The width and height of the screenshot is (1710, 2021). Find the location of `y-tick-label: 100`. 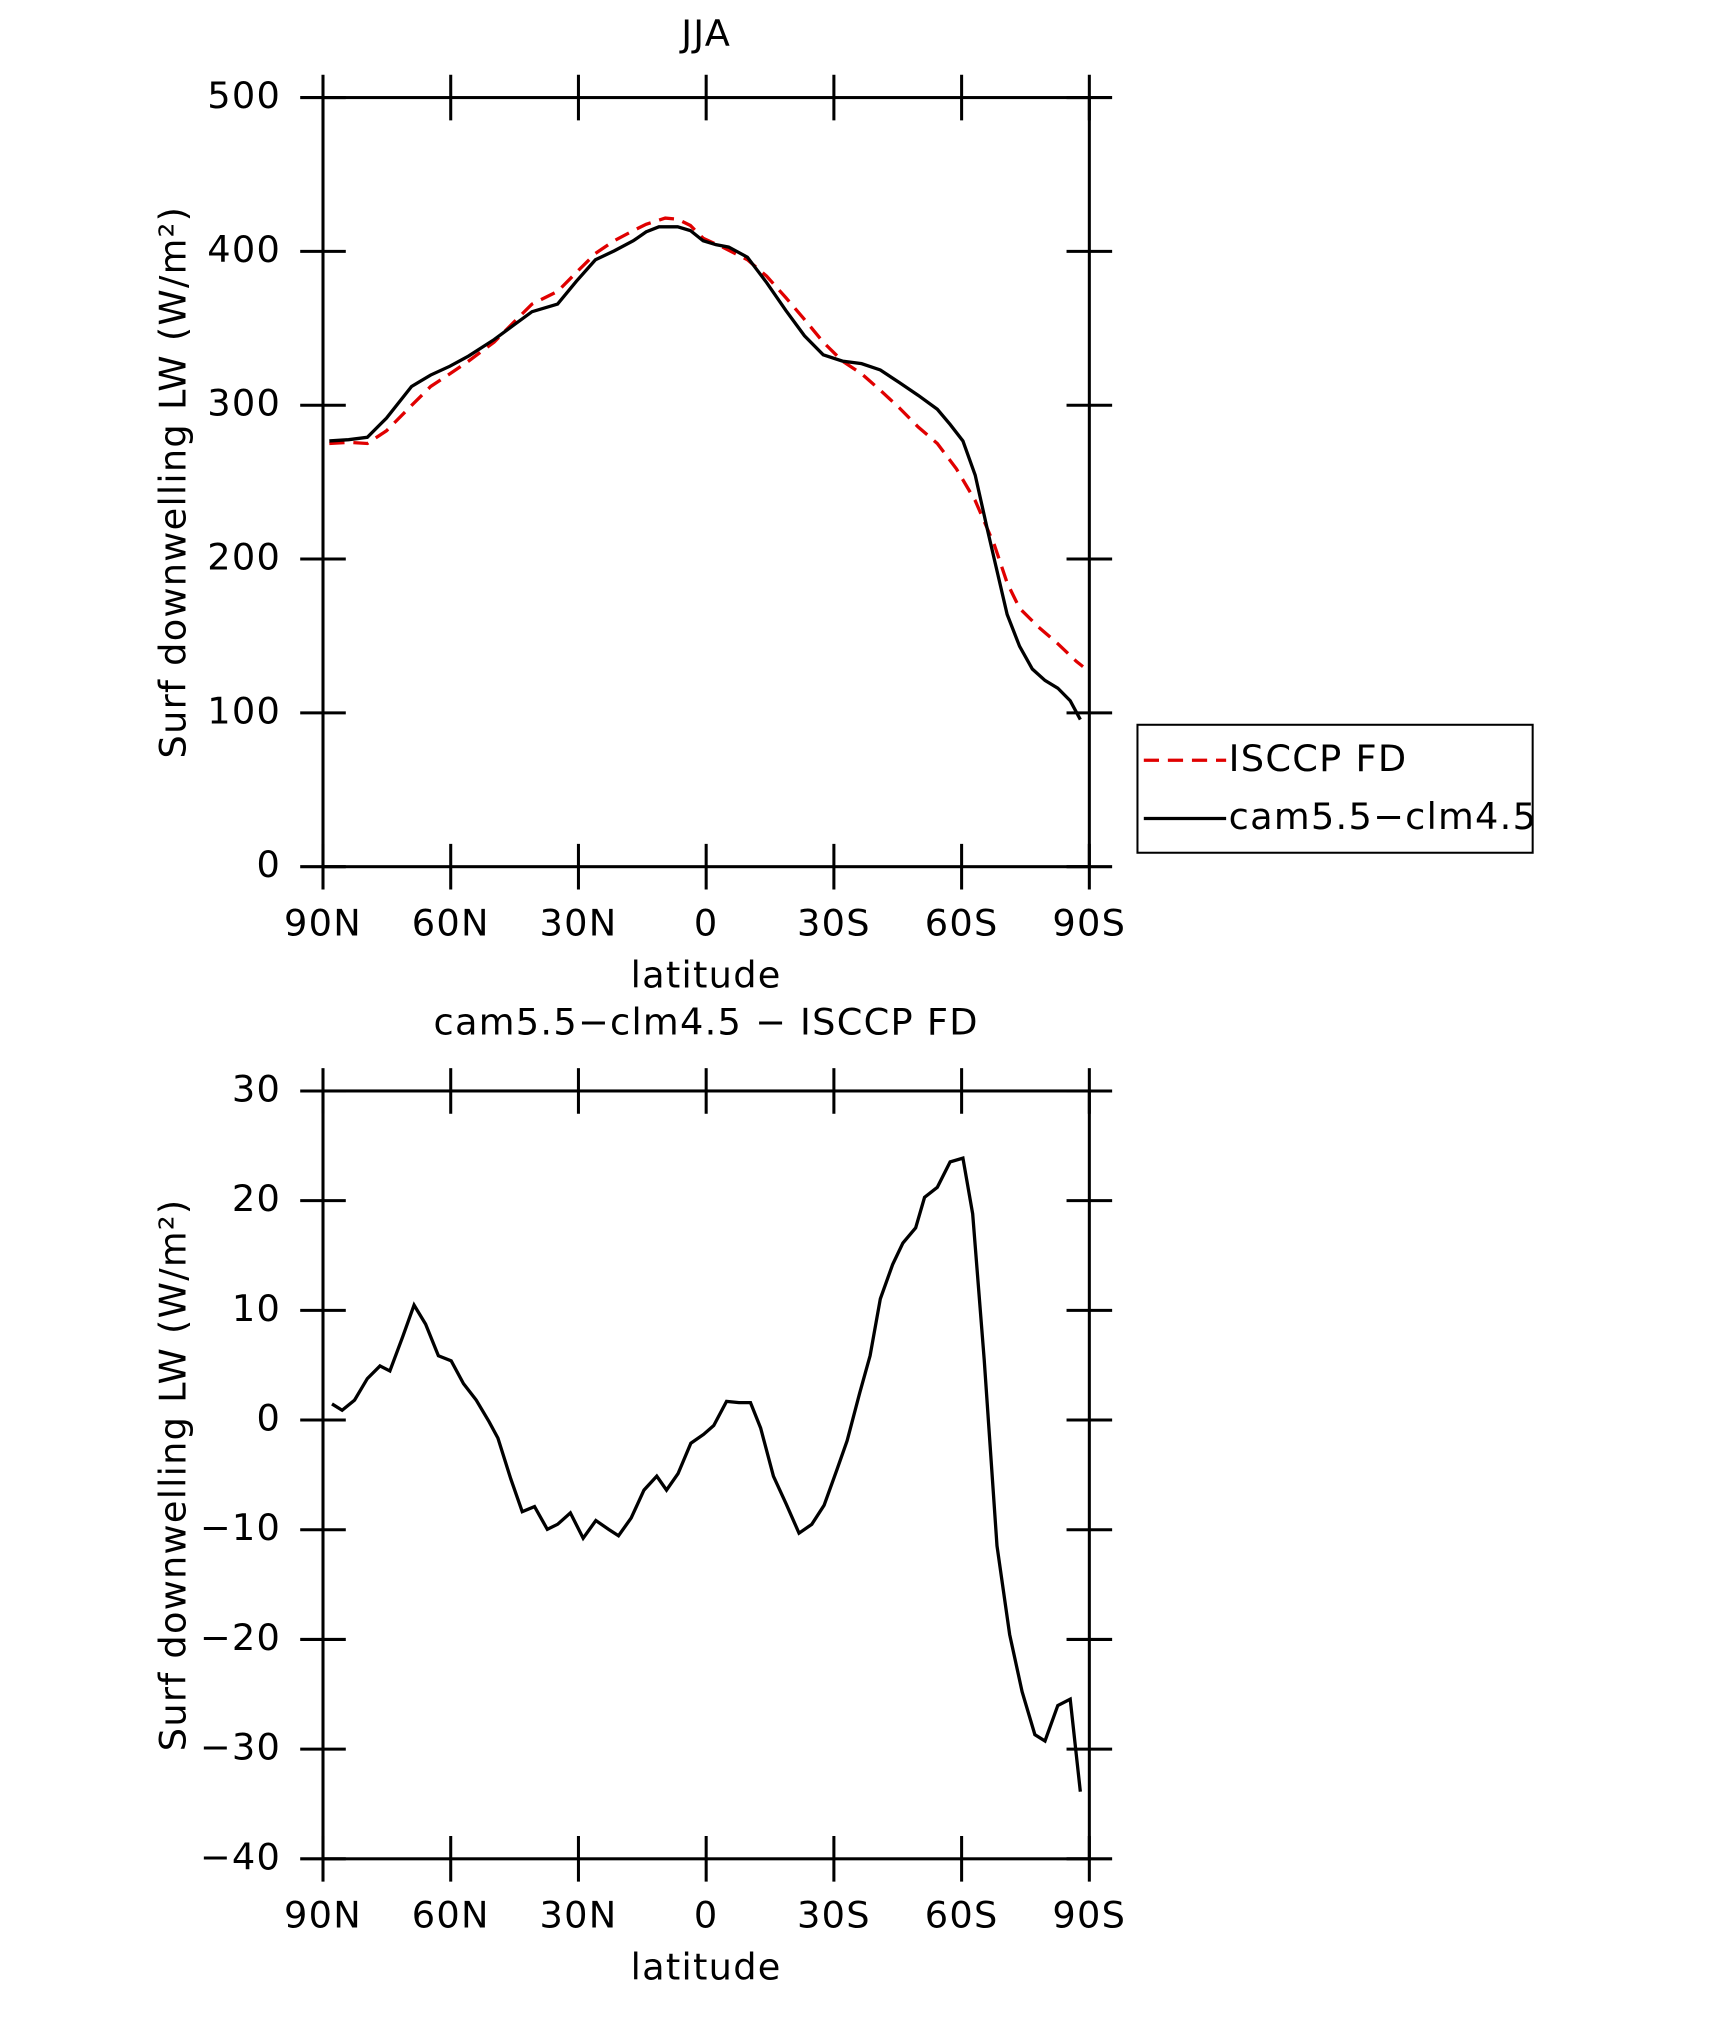

y-tick-label: 100 is located at coordinates (244, 710).